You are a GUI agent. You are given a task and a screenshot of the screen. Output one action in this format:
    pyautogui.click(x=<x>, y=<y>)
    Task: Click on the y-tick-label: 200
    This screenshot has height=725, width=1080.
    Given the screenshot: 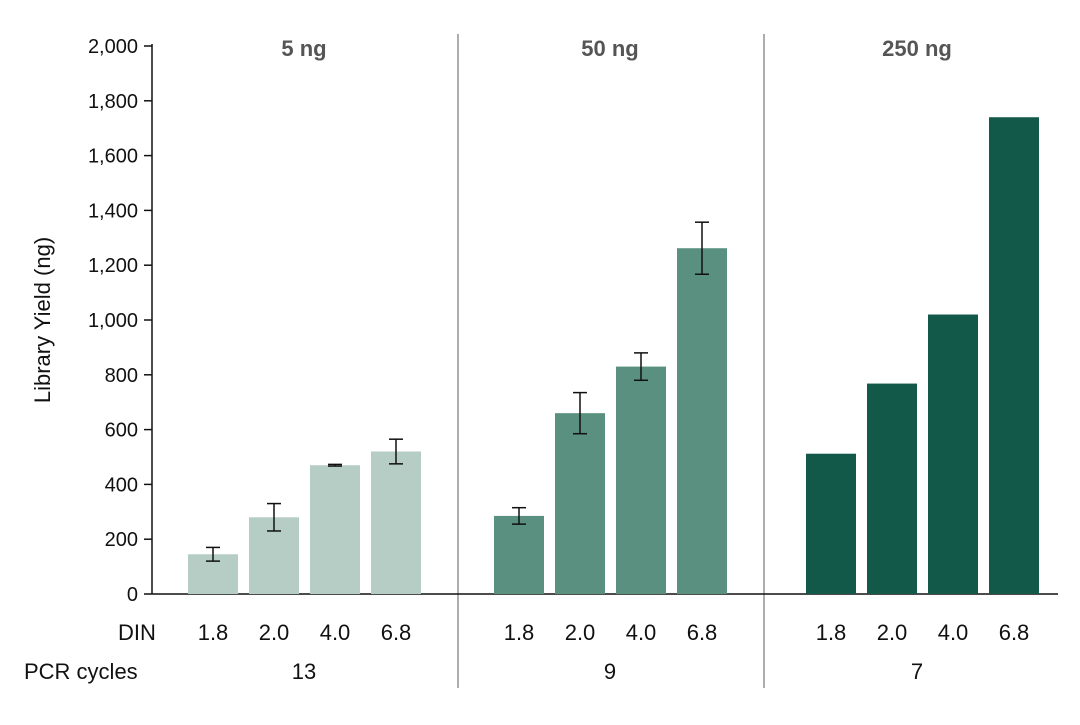 What is the action you would take?
    pyautogui.click(x=121, y=540)
    